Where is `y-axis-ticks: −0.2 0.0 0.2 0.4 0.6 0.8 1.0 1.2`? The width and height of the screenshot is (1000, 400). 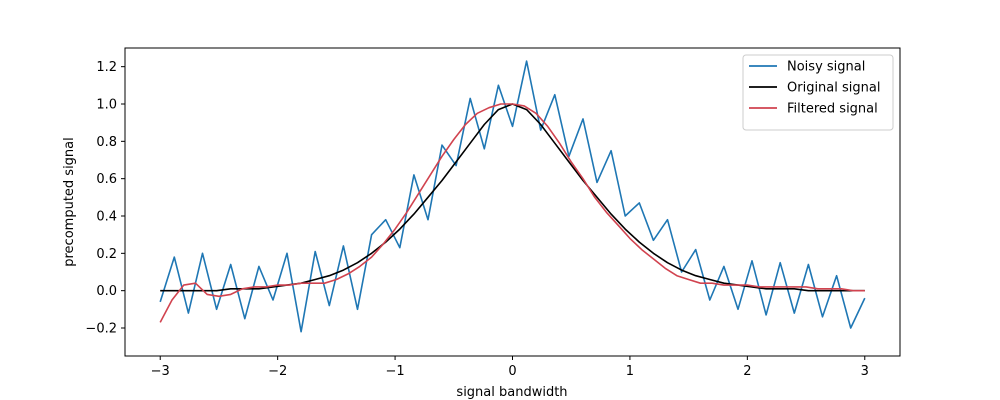 y-axis-ticks: −0.2 0.0 0.2 0.4 0.6 0.8 1.0 1.2 is located at coordinates (105, 198).